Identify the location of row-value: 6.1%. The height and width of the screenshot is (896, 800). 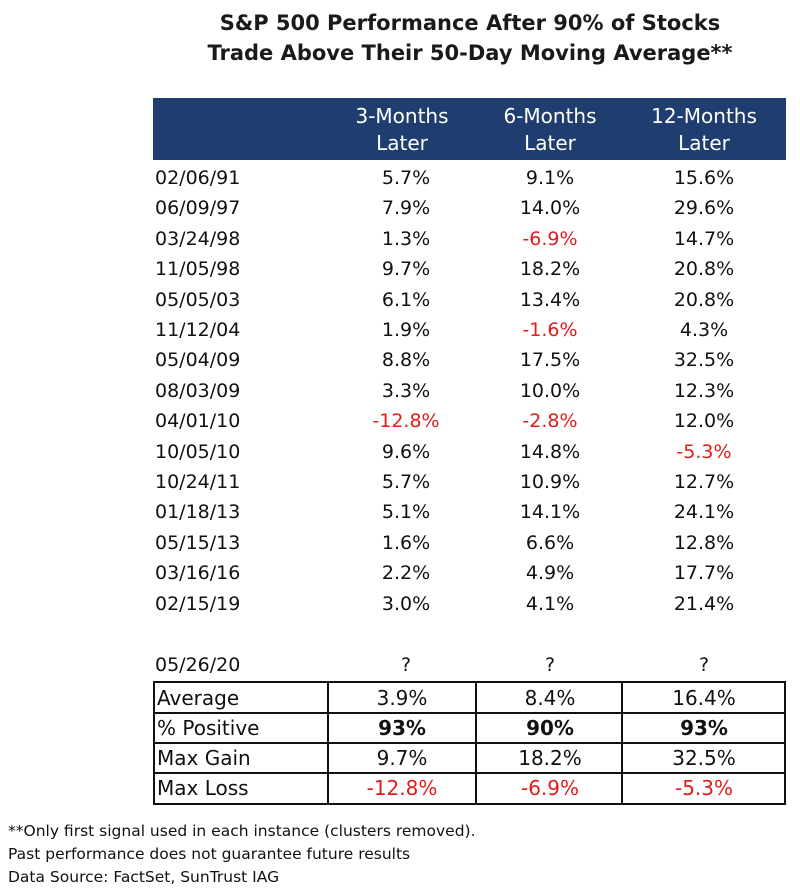
(406, 299).